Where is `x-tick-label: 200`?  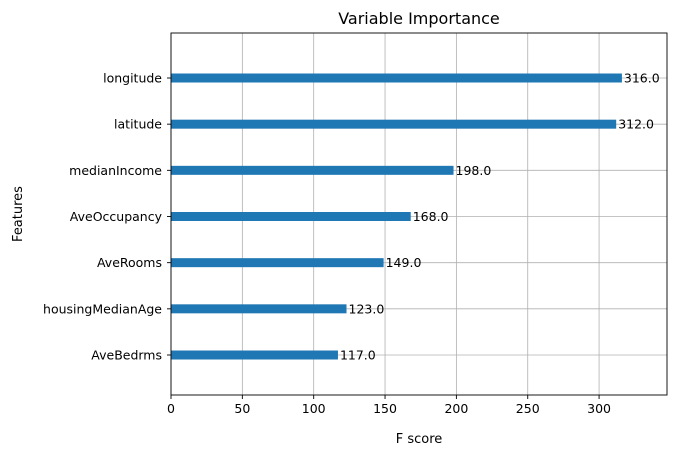 x-tick-label: 200 is located at coordinates (456, 408).